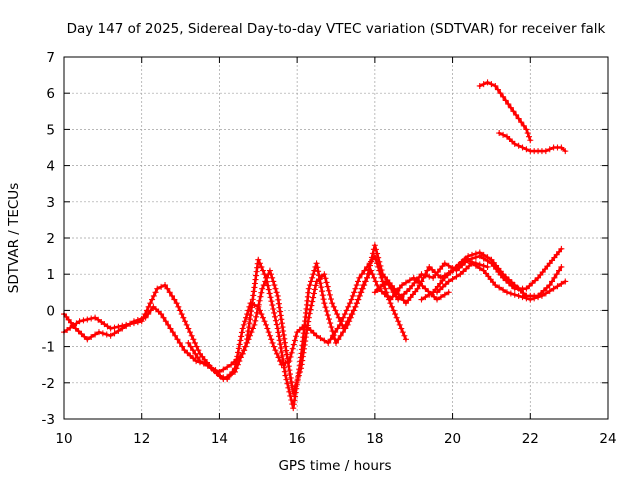  What do you see at coordinates (50, 94) in the screenshot?
I see `y-tick-label: 6` at bounding box center [50, 94].